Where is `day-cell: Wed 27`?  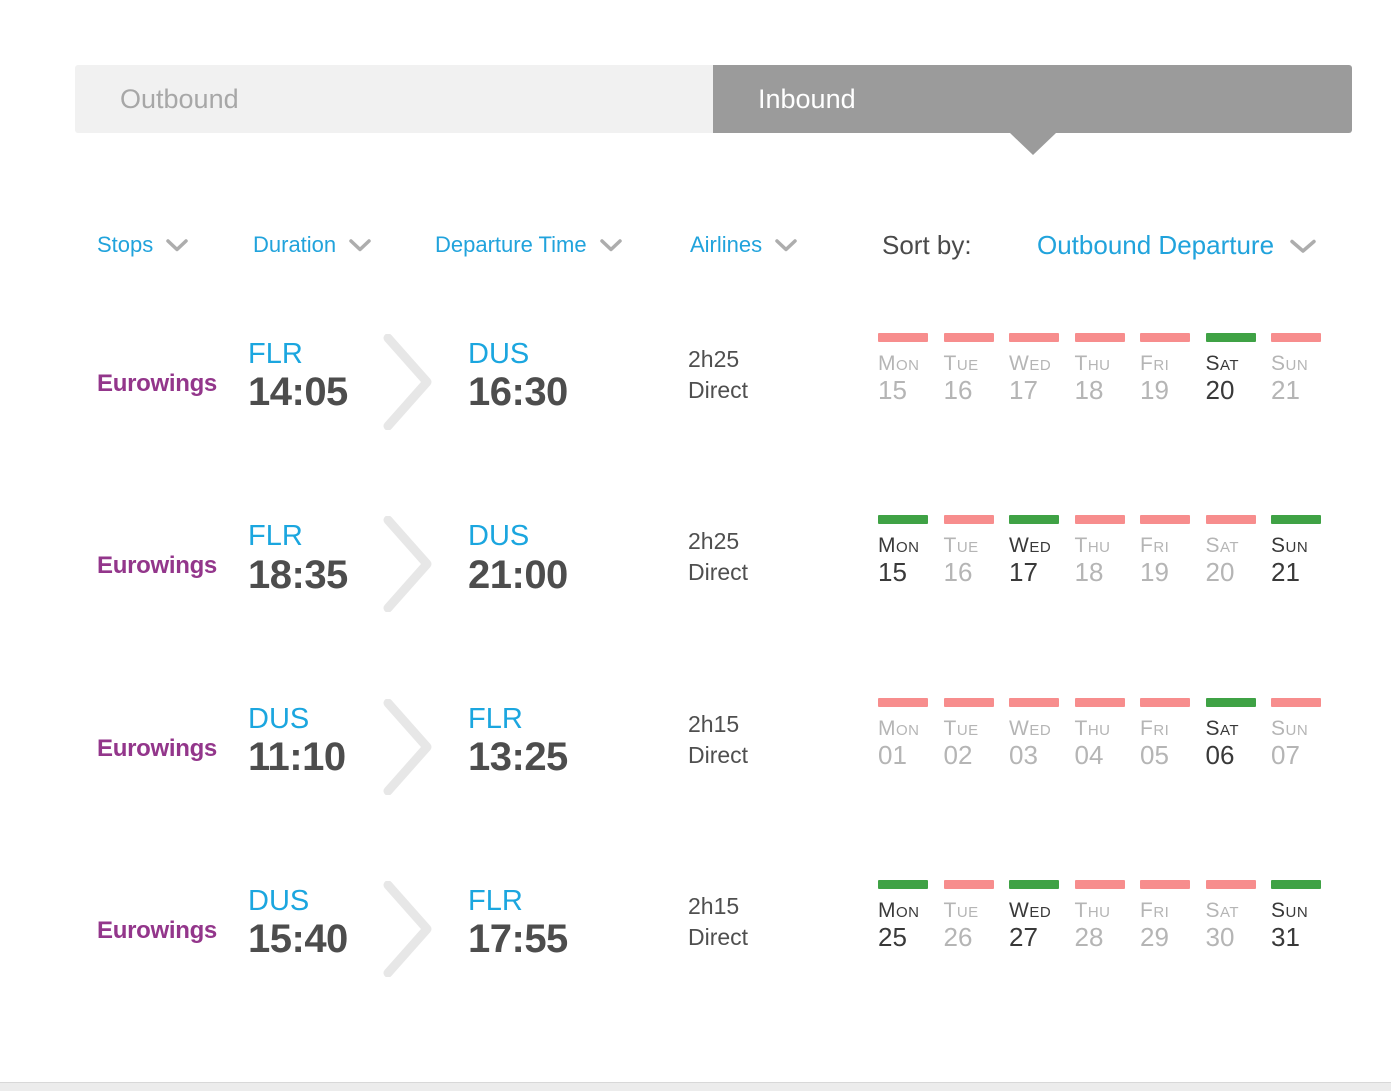
day-cell: Wed 27 is located at coordinates (1042, 915).